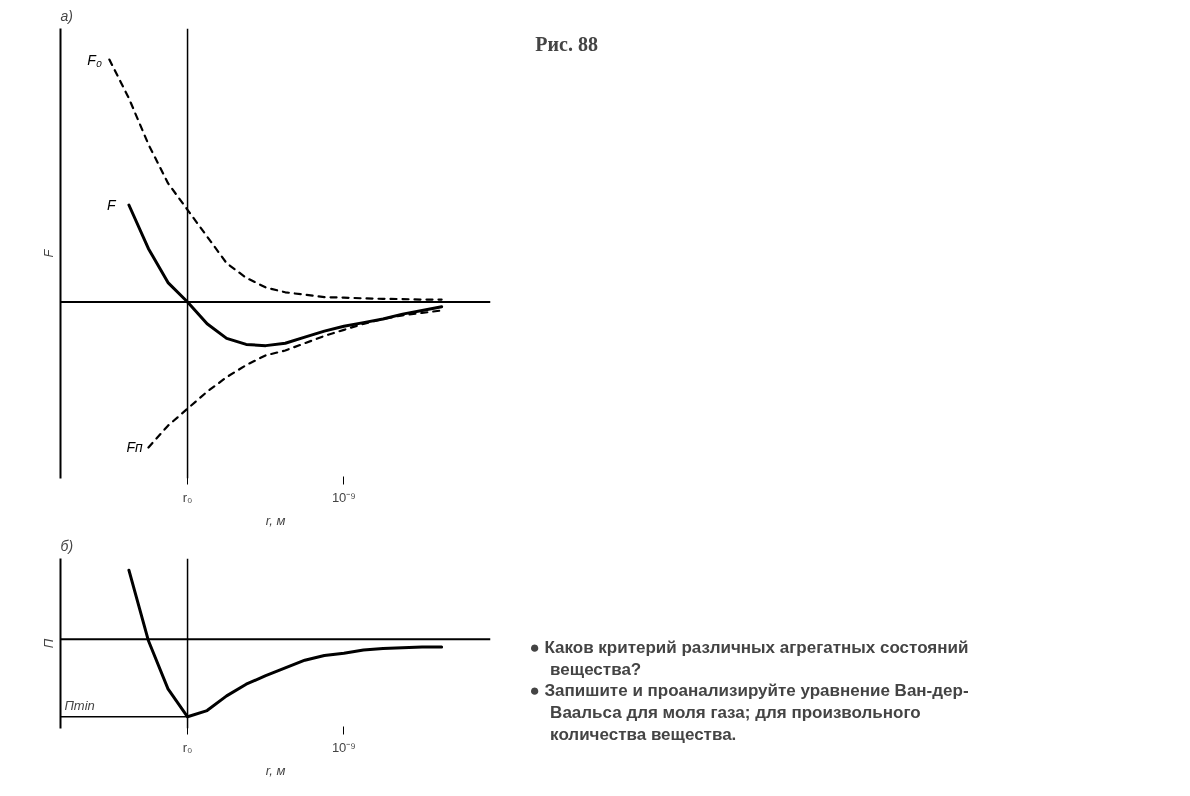  What do you see at coordinates (566, 43) in the screenshot?
I see `text: Рис. 88` at bounding box center [566, 43].